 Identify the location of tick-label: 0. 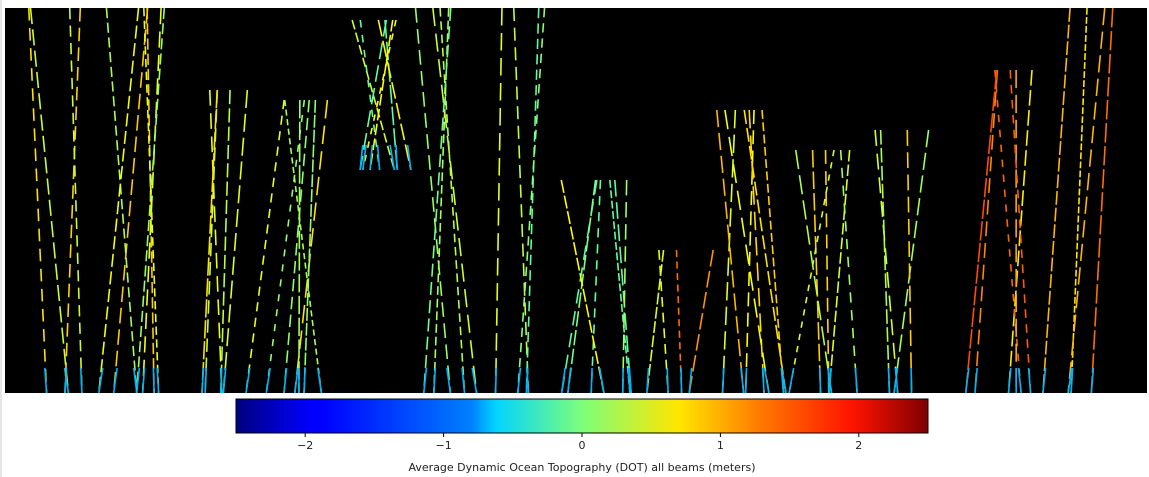
(582, 445).